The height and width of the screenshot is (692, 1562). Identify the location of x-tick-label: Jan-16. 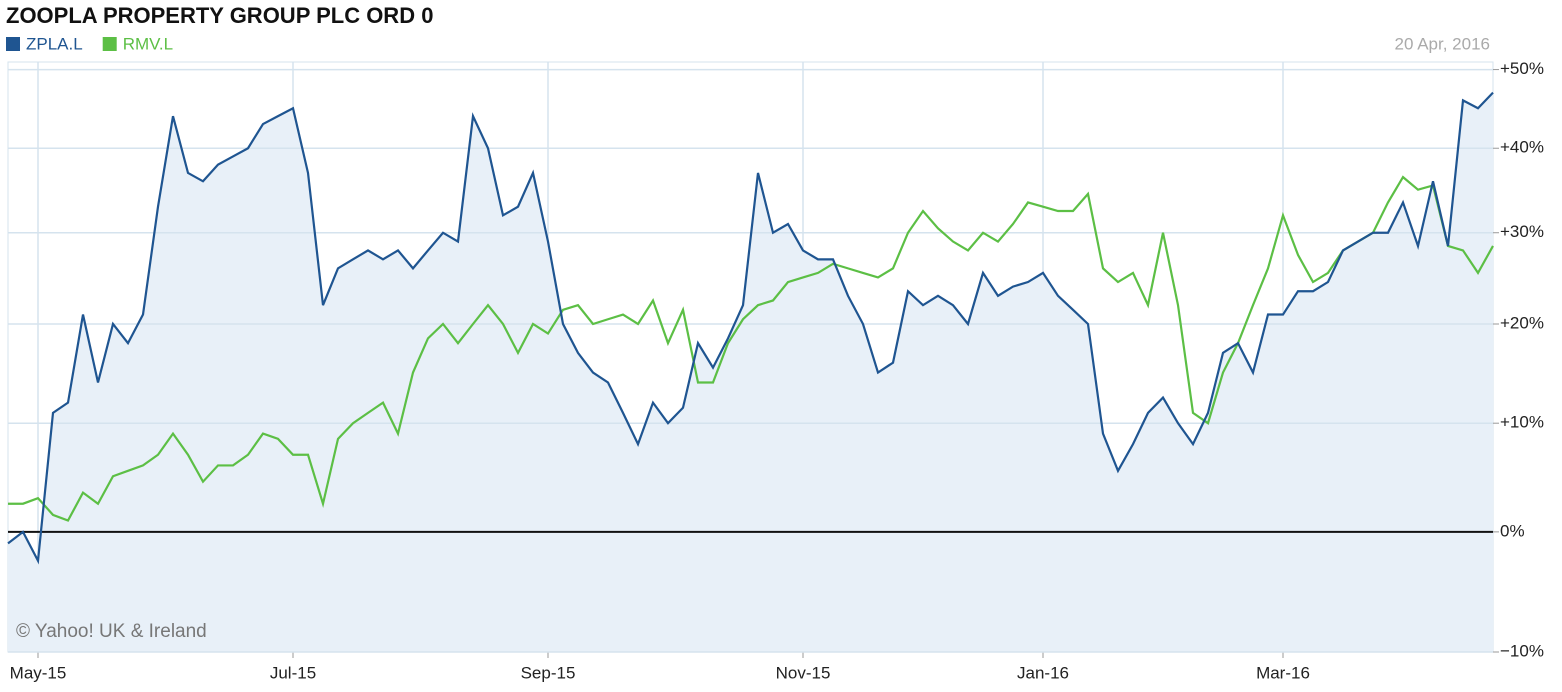
(1043, 672).